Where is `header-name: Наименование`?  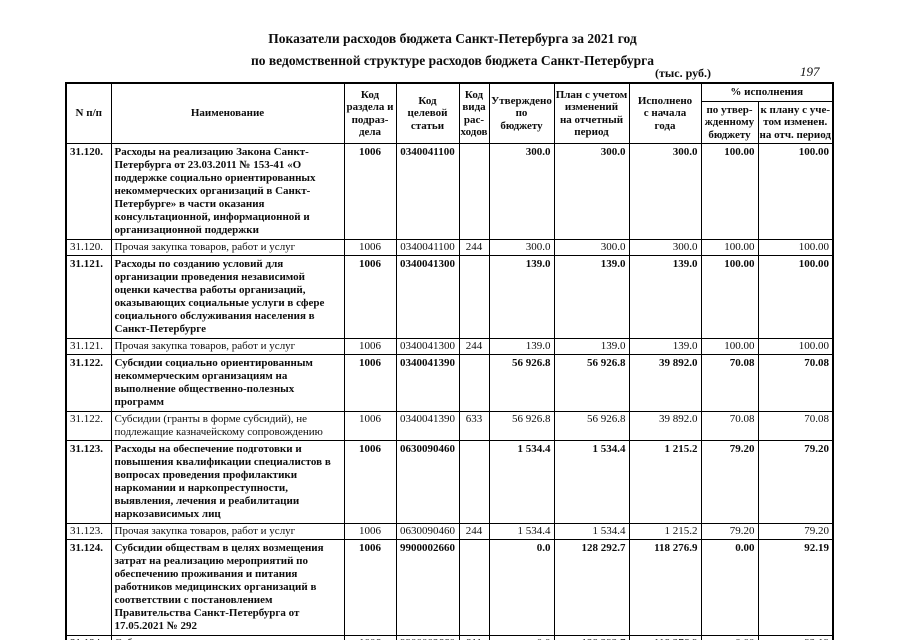 header-name: Наименование is located at coordinates (227, 113).